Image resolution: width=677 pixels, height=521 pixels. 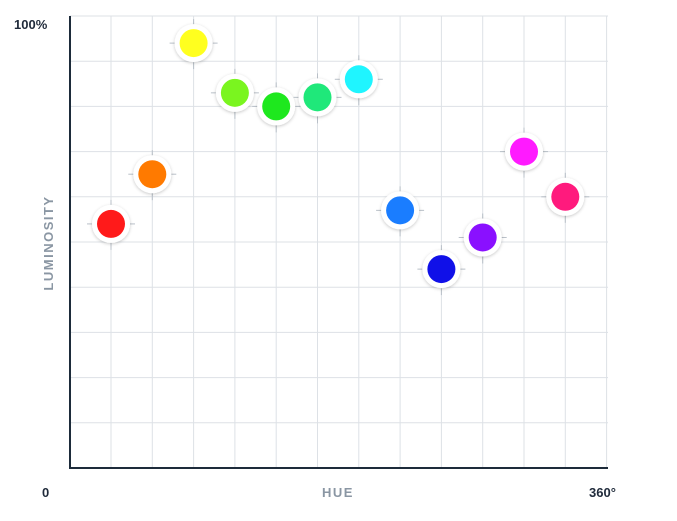 What do you see at coordinates (338, 492) in the screenshot?
I see `x-axis-title: HUE` at bounding box center [338, 492].